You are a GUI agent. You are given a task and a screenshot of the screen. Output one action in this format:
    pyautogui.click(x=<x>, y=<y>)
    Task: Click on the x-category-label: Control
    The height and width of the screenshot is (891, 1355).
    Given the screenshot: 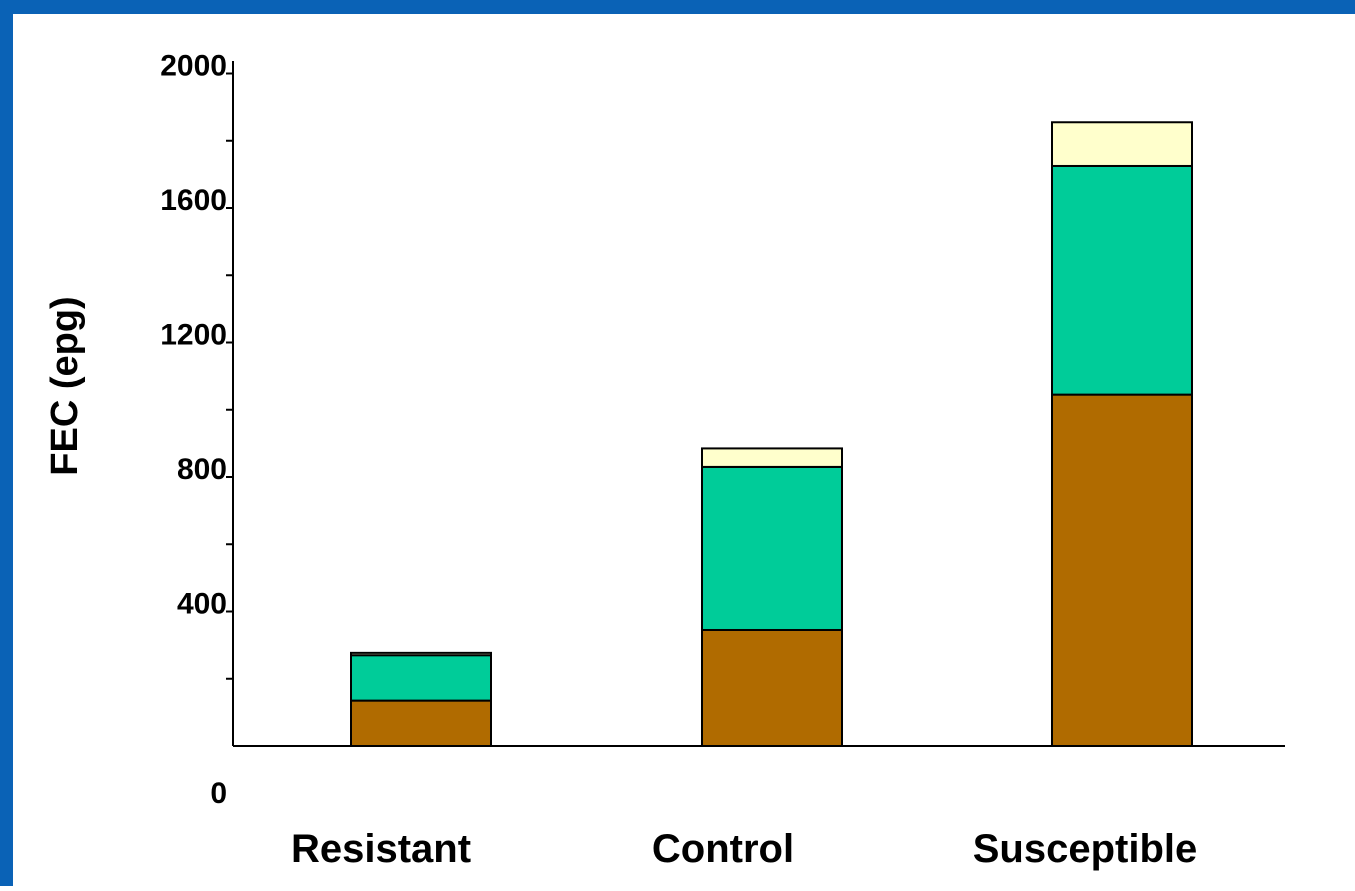 What is the action you would take?
    pyautogui.click(x=723, y=849)
    